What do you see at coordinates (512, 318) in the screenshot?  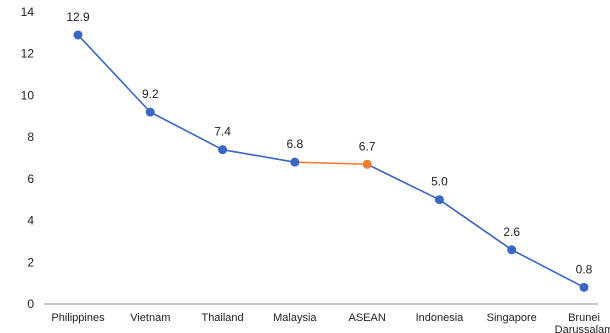 I see `x-tick-label: Singapore` at bounding box center [512, 318].